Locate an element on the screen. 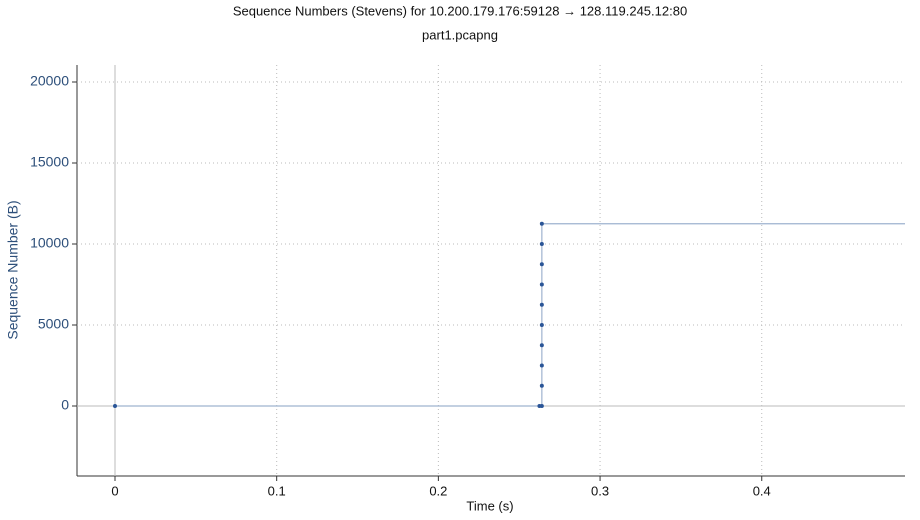 The height and width of the screenshot is (520, 920). y-tick-label: 0 is located at coordinates (65, 405).